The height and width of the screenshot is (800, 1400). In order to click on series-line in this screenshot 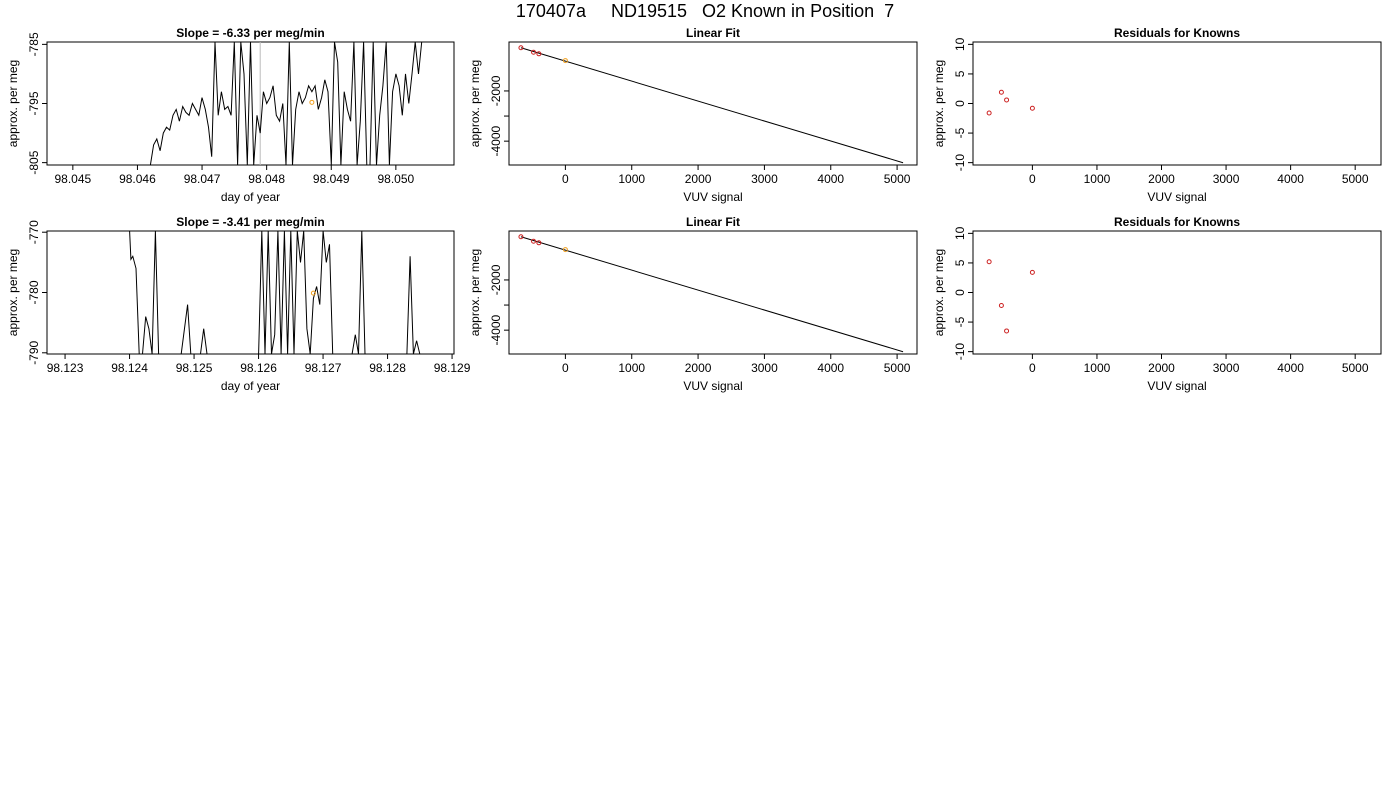, I will do `click(290, 103)`.